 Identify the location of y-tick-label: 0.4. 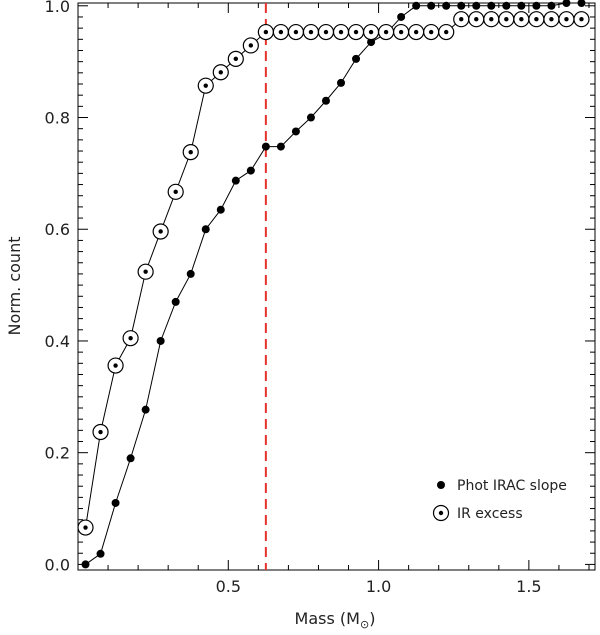
(57, 341).